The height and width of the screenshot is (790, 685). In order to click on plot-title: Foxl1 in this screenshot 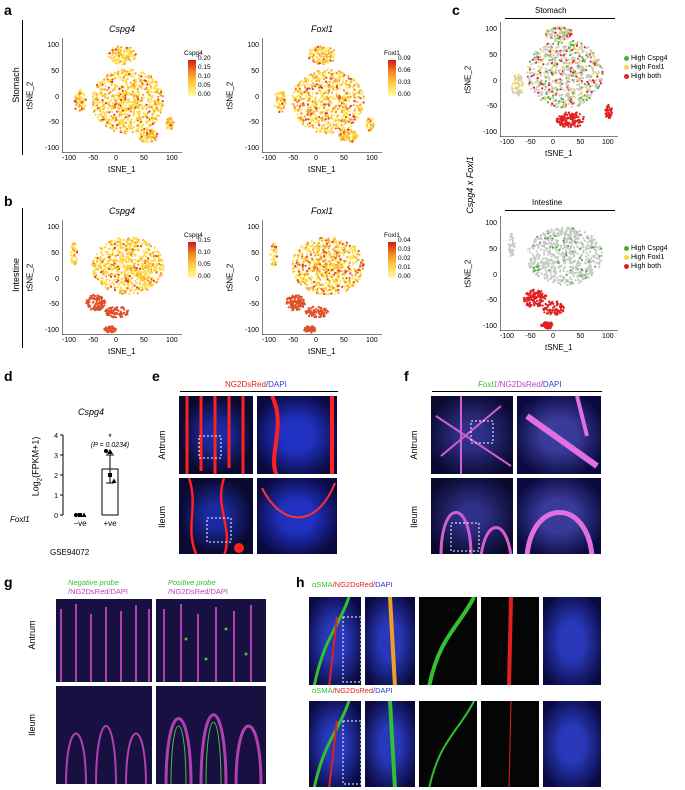, I will do `click(321, 29)`.